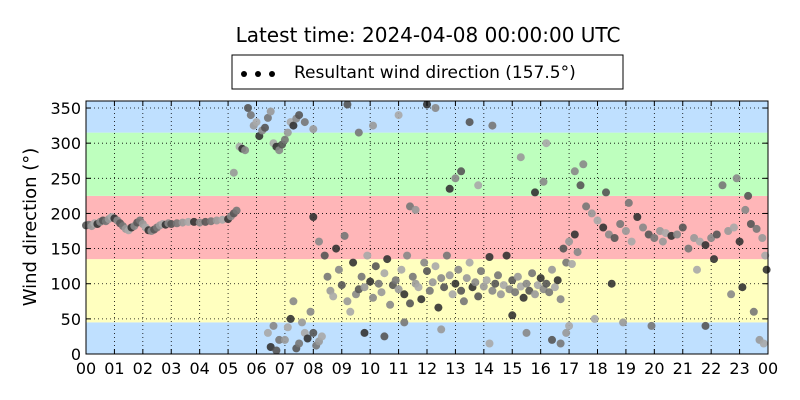 This screenshot has height=400, width=800. I want to click on y-tick-label: 50, so click(71, 319).